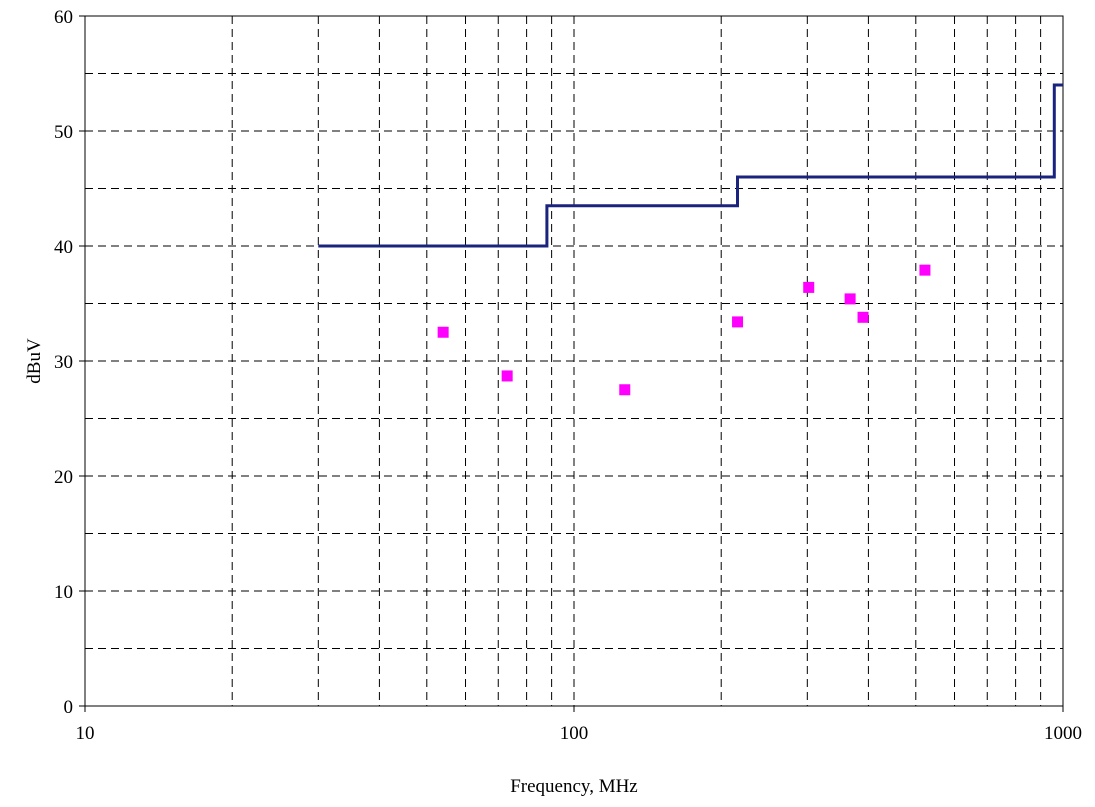  I want to click on y-tick-labels: 0 10 20 30 40 50 60, so click(69, 362).